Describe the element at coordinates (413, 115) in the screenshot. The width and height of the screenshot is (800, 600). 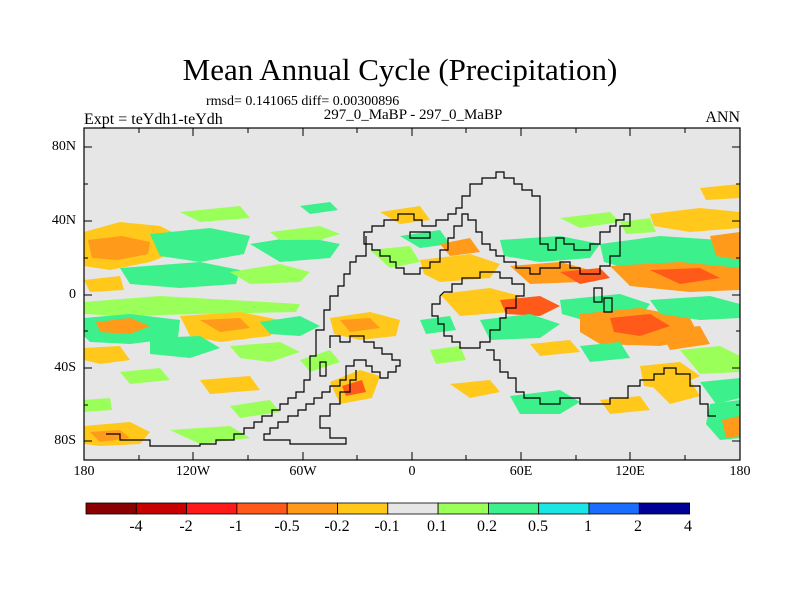
I see `subtitle: 297_0_MaBP - 297_0_MaBP` at that location.